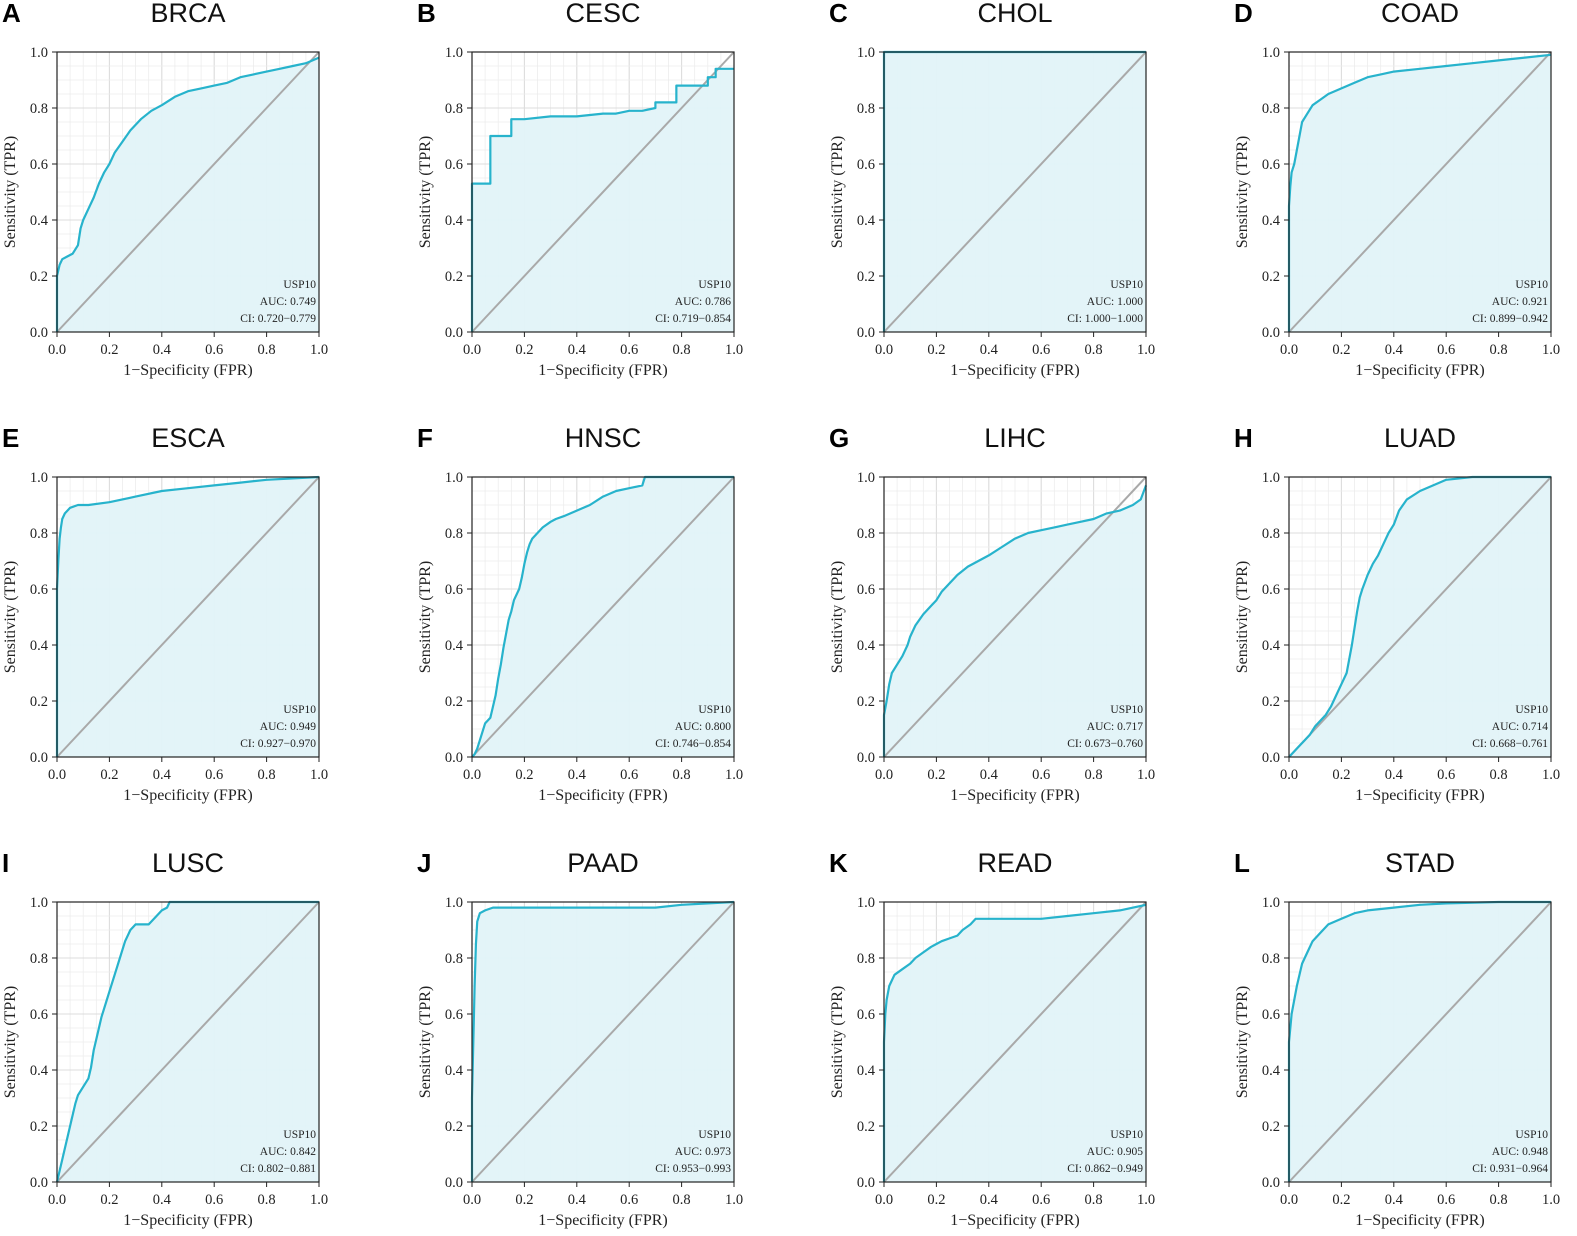 This screenshot has width=1577, height=1236. What do you see at coordinates (278, 1152) in the screenshot?
I see `auc-annotation: USP10 AUC: 0.842 CI: 0.802−0.881` at bounding box center [278, 1152].